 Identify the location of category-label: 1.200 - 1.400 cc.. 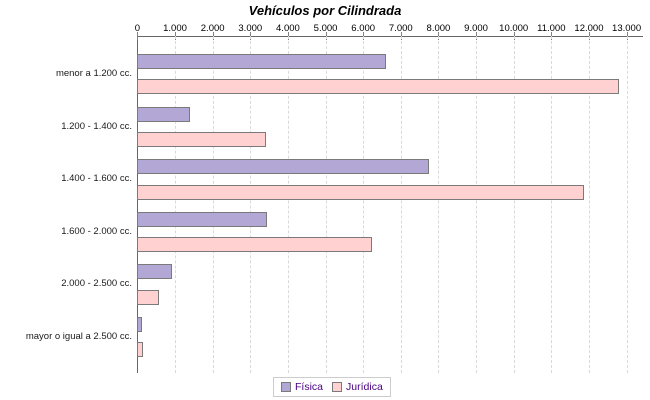
(96, 126).